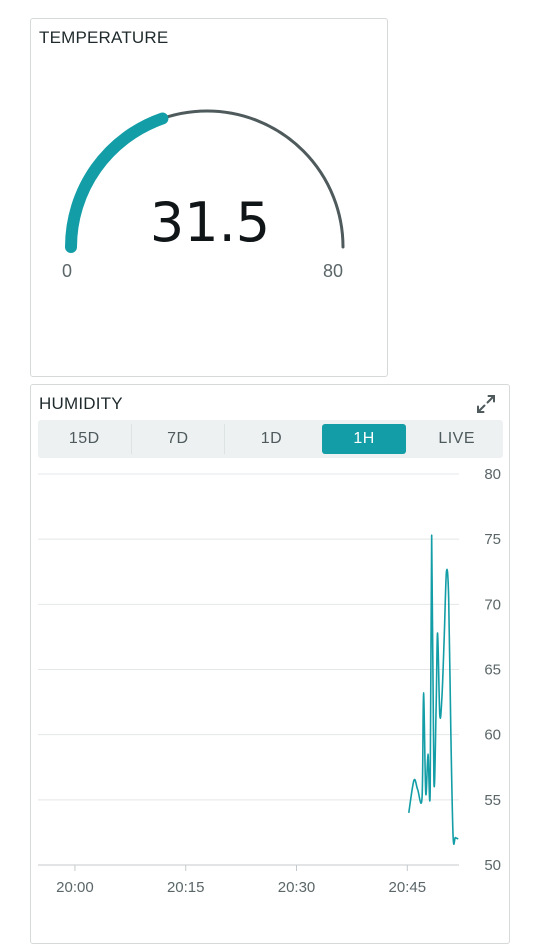  What do you see at coordinates (104, 37) in the screenshot?
I see `temperature-title: TEMPERATURE` at bounding box center [104, 37].